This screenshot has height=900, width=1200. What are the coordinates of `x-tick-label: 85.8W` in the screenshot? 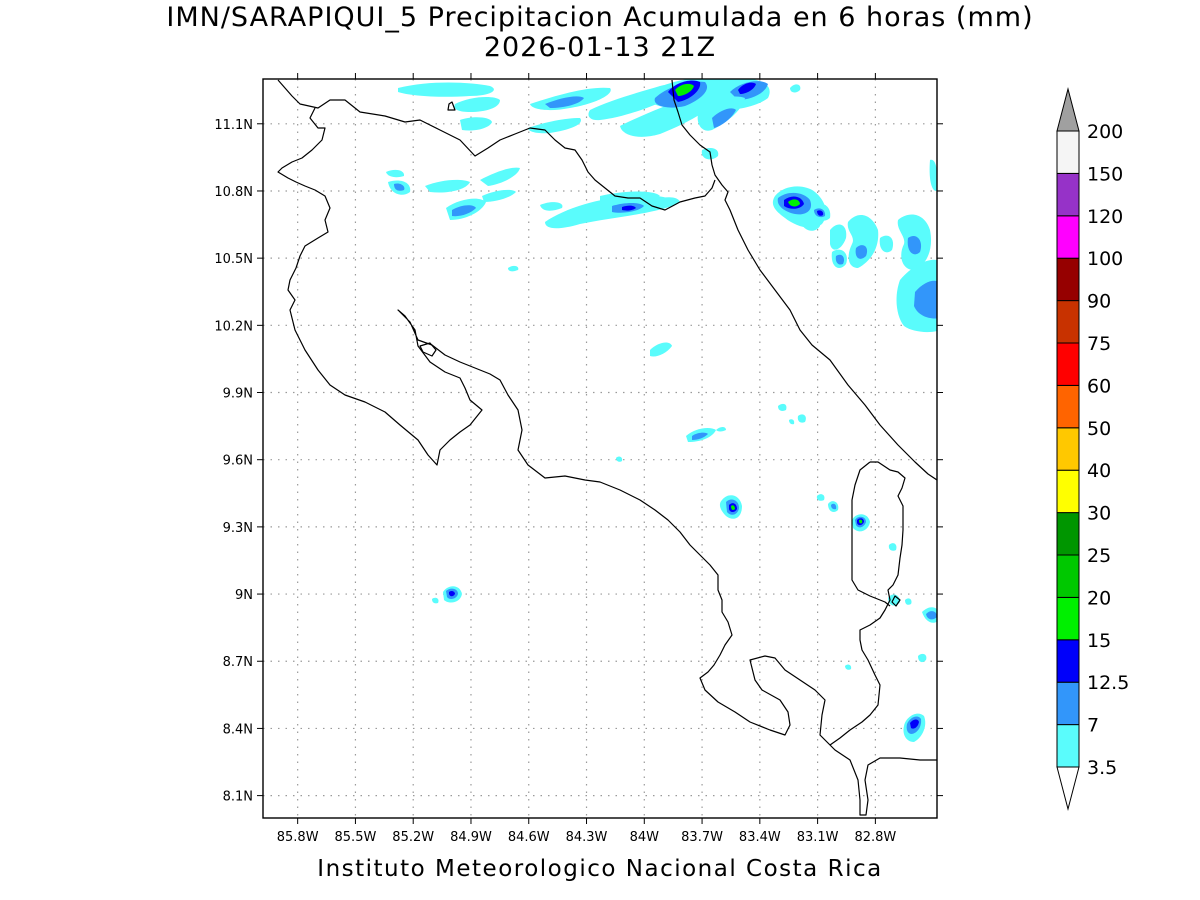 It's located at (298, 837).